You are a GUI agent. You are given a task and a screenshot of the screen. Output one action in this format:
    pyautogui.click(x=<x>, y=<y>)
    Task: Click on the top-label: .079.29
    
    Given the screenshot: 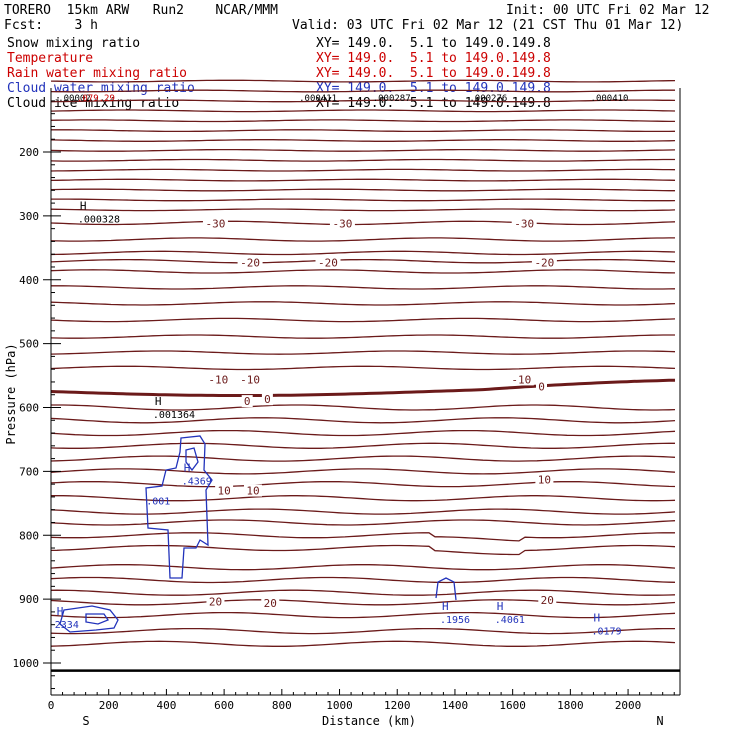 What is the action you would take?
    pyautogui.click(x=96, y=99)
    